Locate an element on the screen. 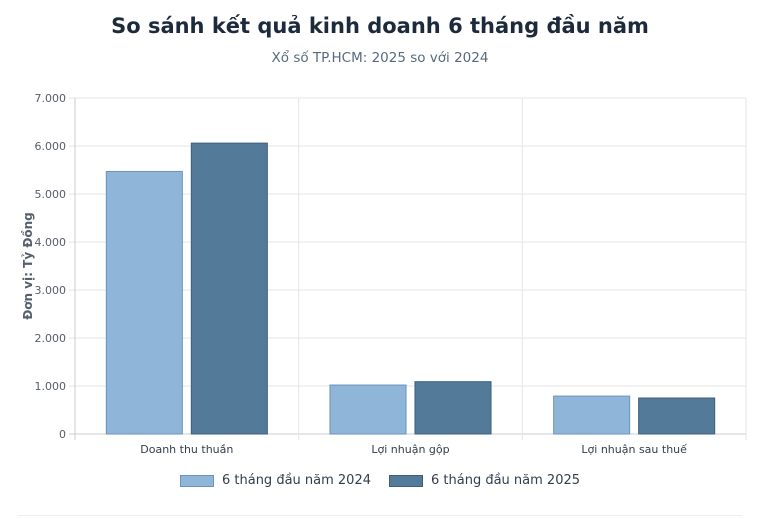 This screenshot has width=760, height=519. y-tick-label: 3.000 is located at coordinates (51, 290).